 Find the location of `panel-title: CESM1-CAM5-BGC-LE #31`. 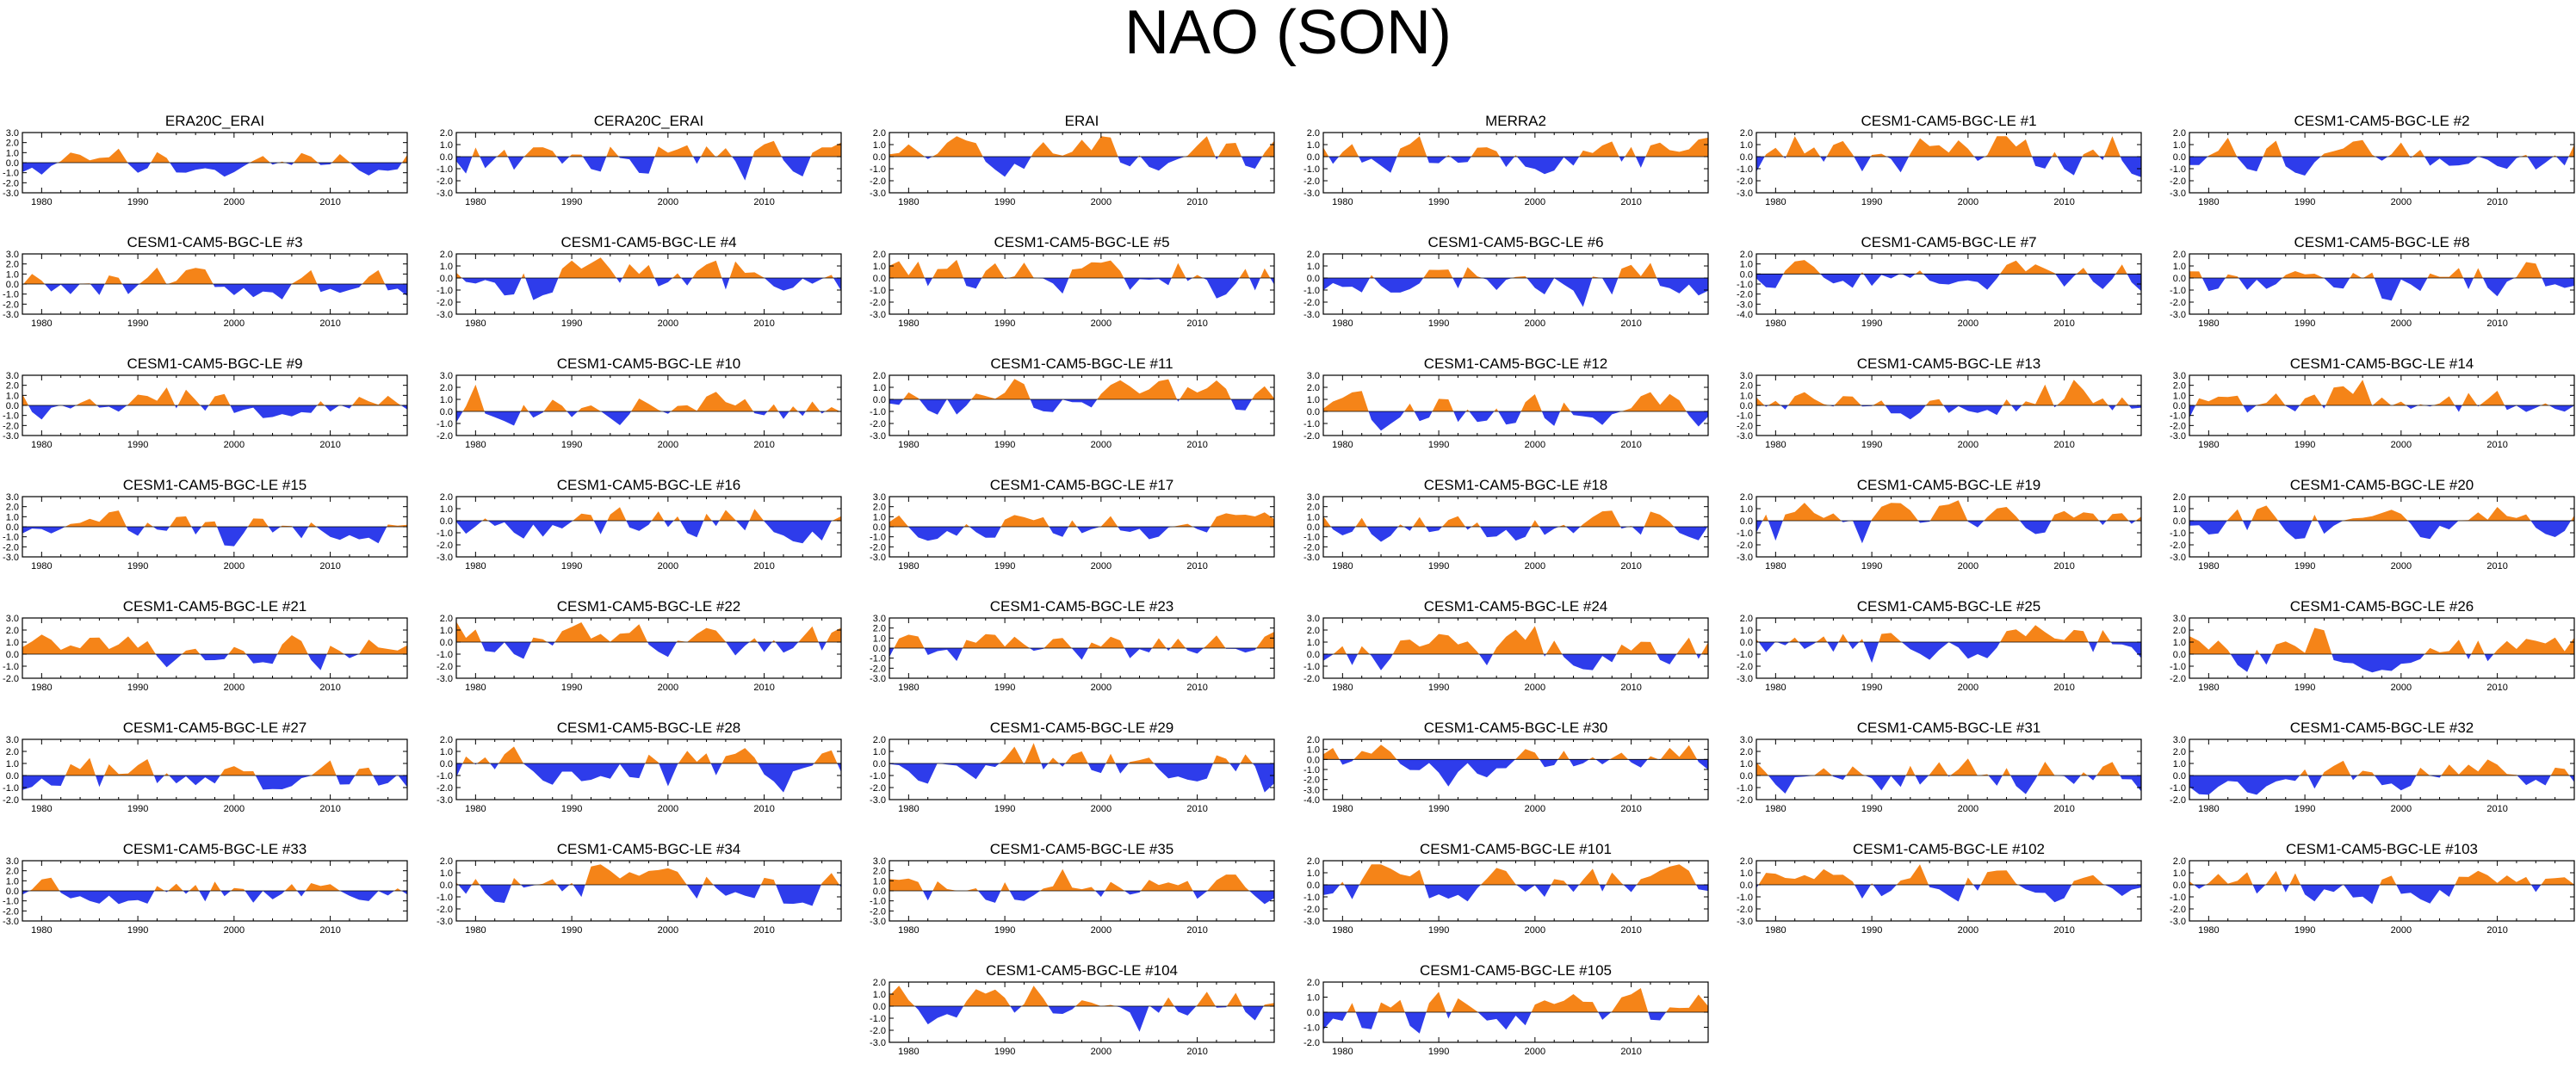

panel-title: CESM1-CAM5-BGC-LE #31 is located at coordinates (1949, 728).